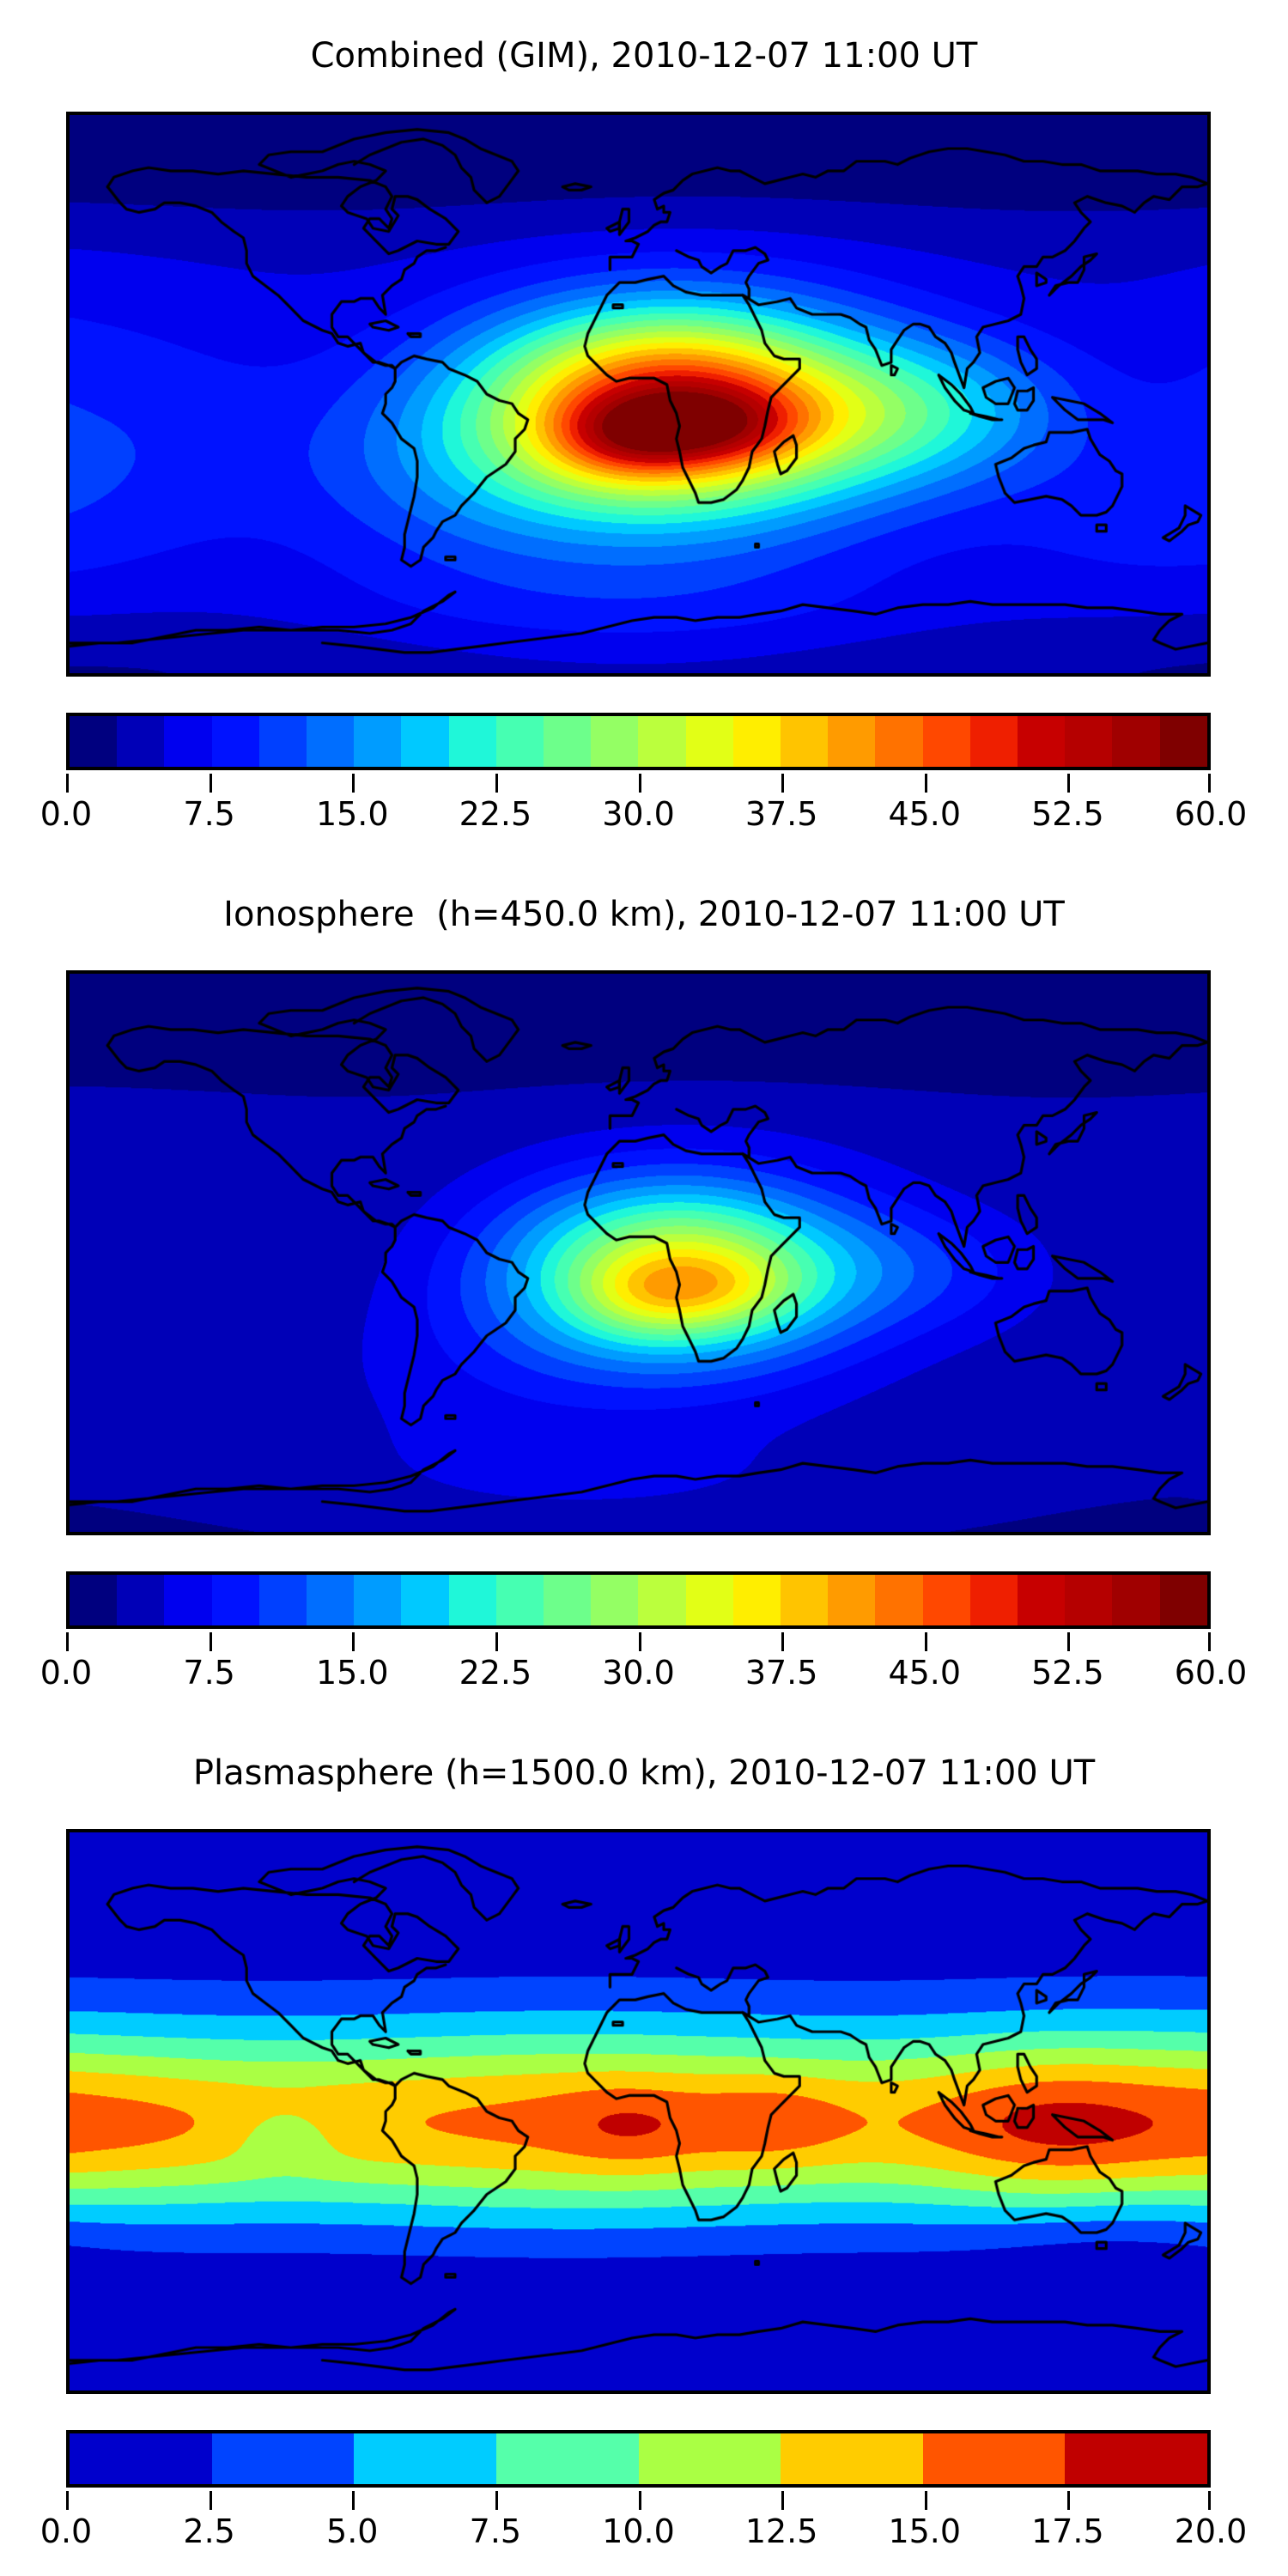  I want to click on colorbar-labels-combined-gim: 0.0 7.5 15.0 22.5 30.0 37.5 45.0 52.5 60.0, so click(644, 817).